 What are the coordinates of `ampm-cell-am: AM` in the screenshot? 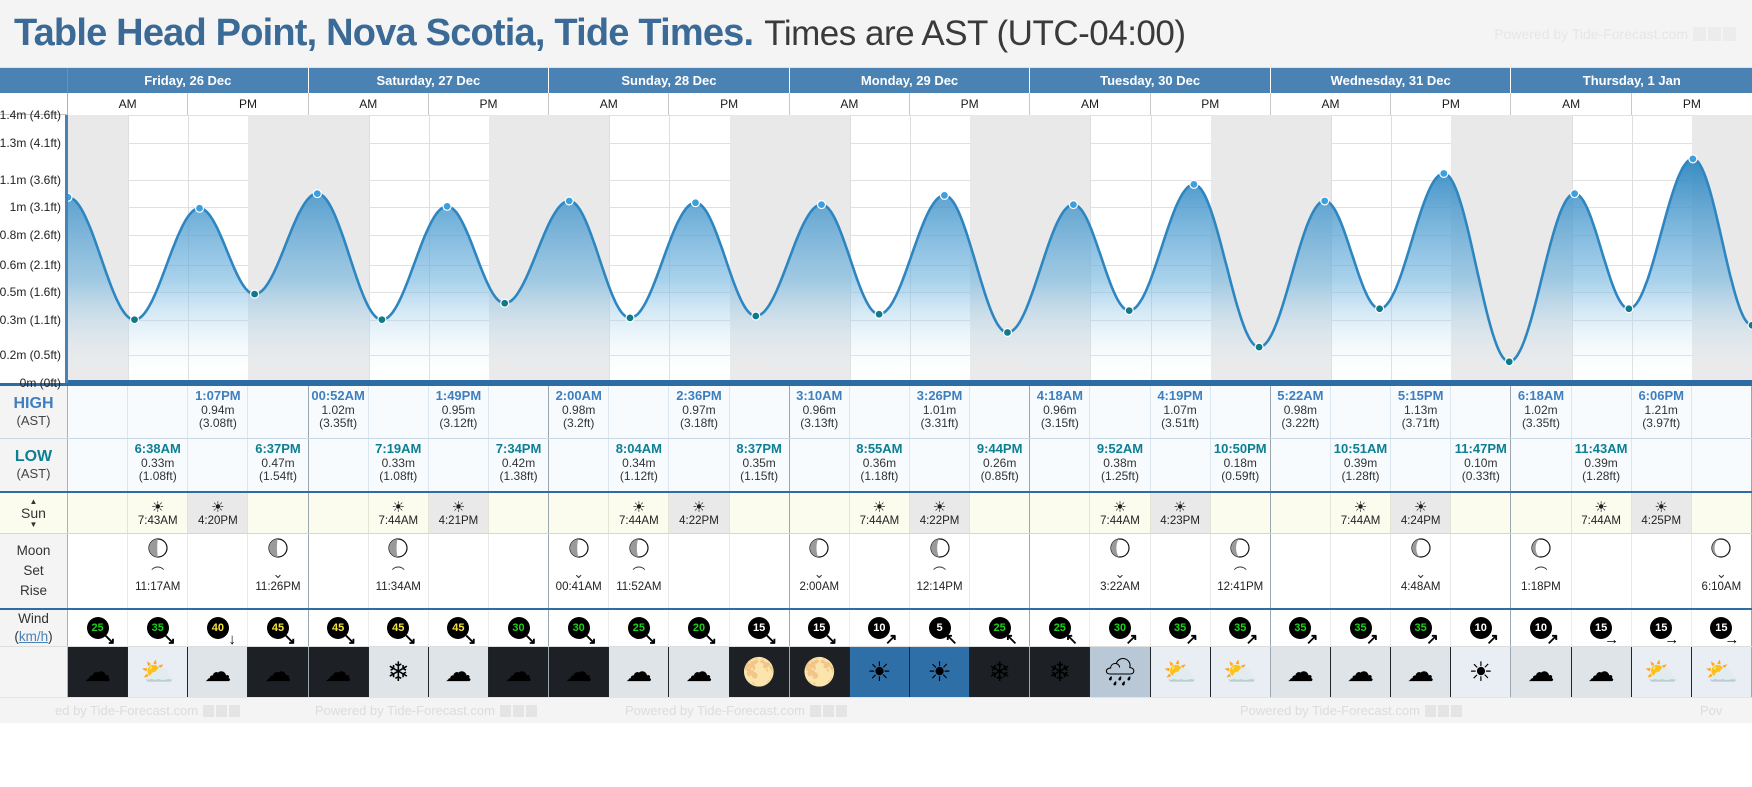 It's located at (1090, 104).